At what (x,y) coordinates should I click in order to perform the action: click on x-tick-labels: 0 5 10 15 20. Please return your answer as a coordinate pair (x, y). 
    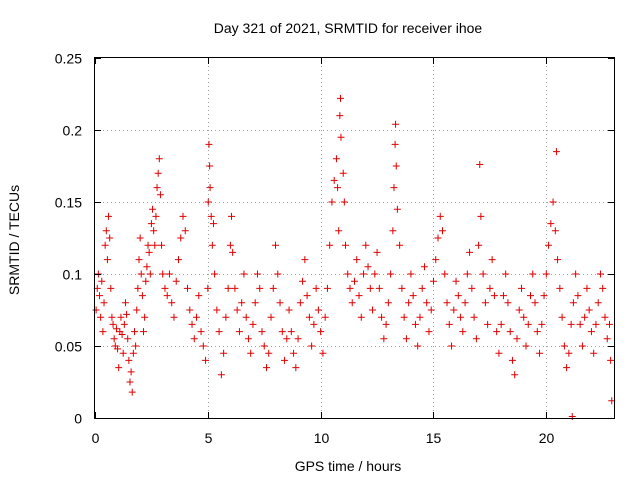
    Looking at the image, I should click on (323, 438).